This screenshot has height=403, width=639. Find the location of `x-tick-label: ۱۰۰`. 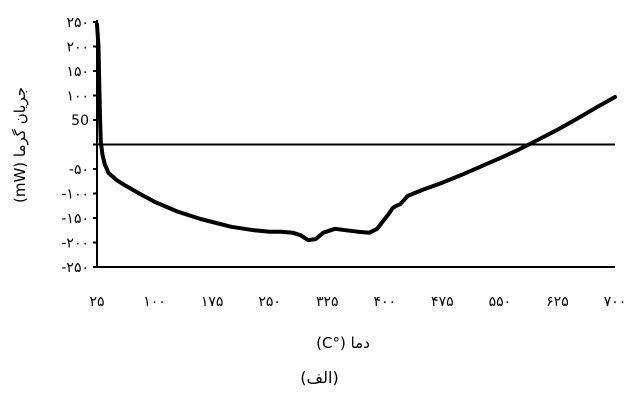

x-tick-label: ۱۰۰ is located at coordinates (154, 302).